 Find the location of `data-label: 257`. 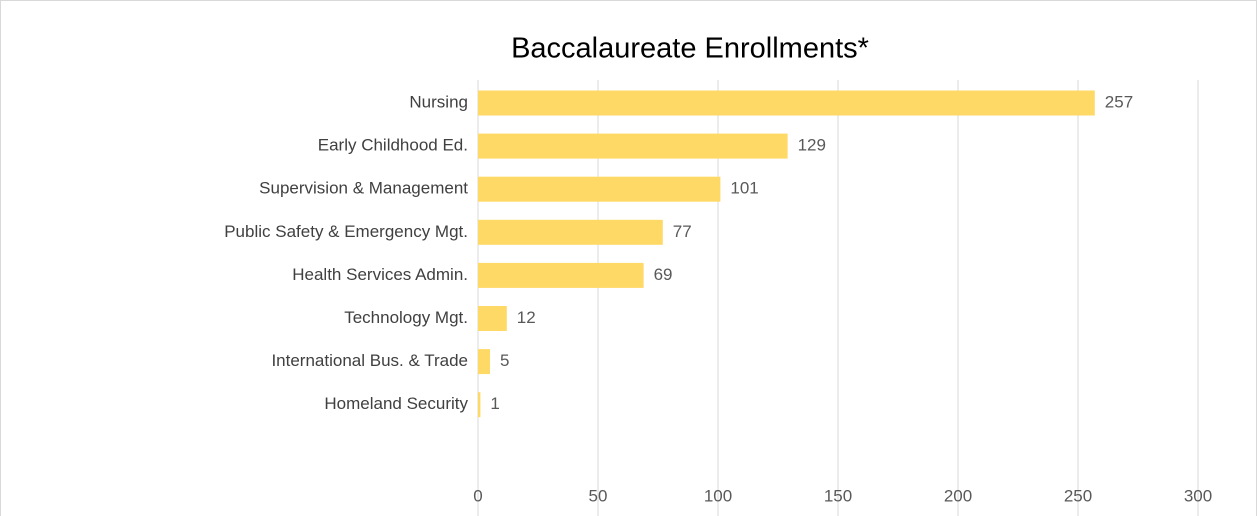

data-label: 257 is located at coordinates (1119, 101).